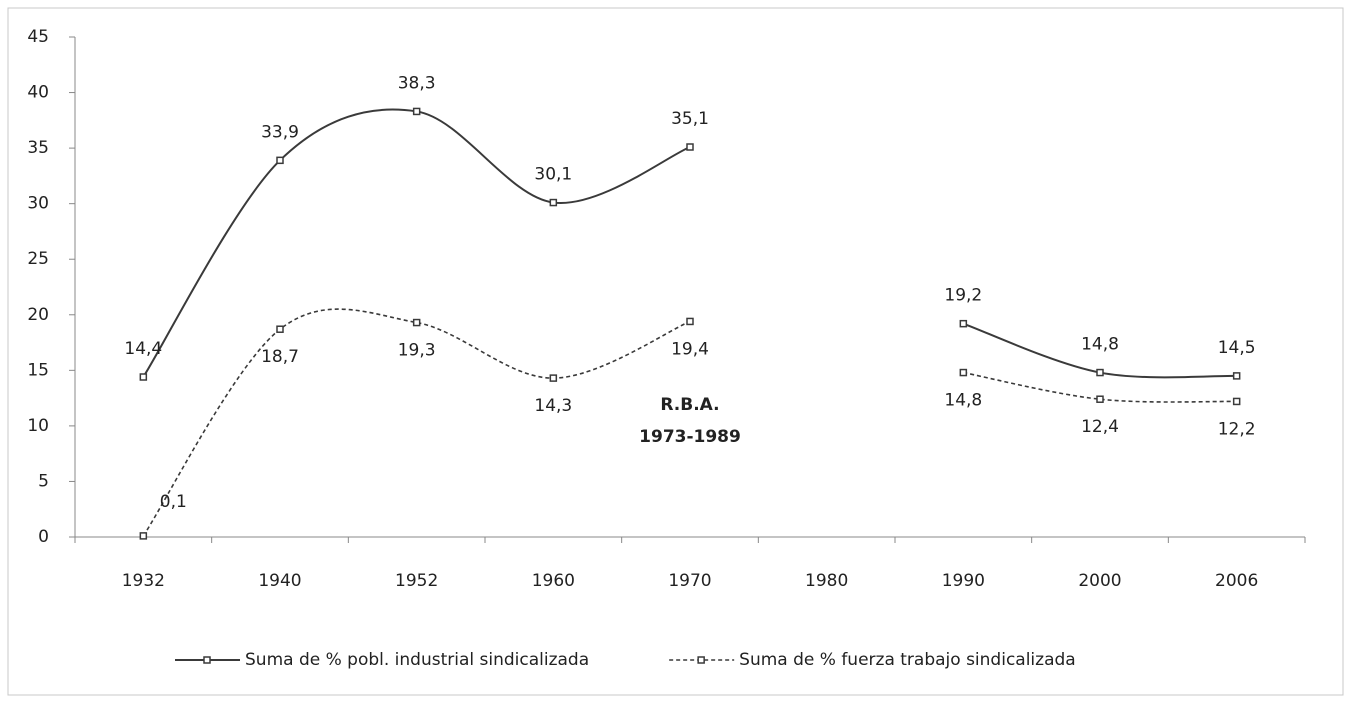 This screenshot has width=1351, height=704. Describe the element at coordinates (1236, 581) in the screenshot. I see `x-tick-label: 2006` at that location.